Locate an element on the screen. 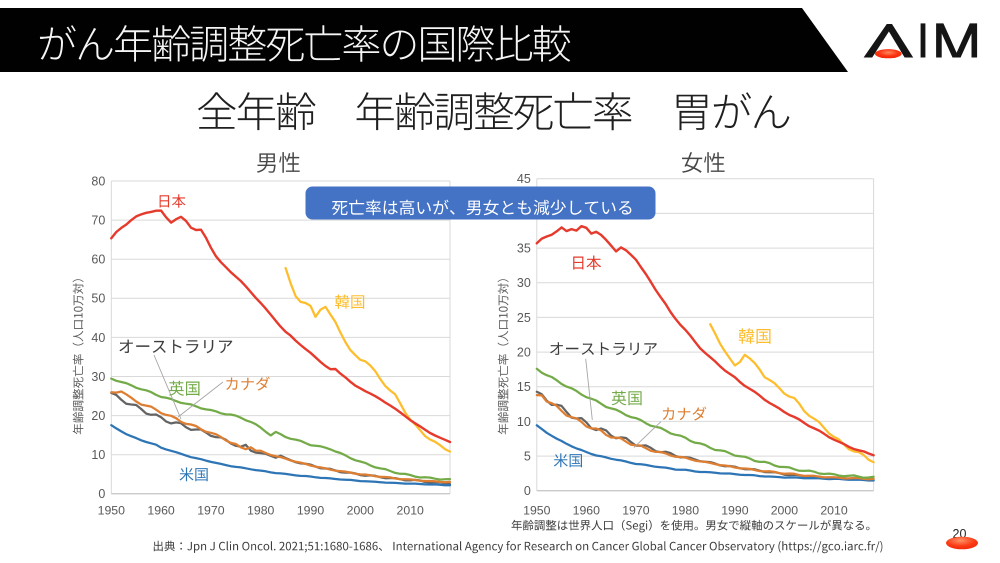  svg-text: 80 is located at coordinates (98, 181).